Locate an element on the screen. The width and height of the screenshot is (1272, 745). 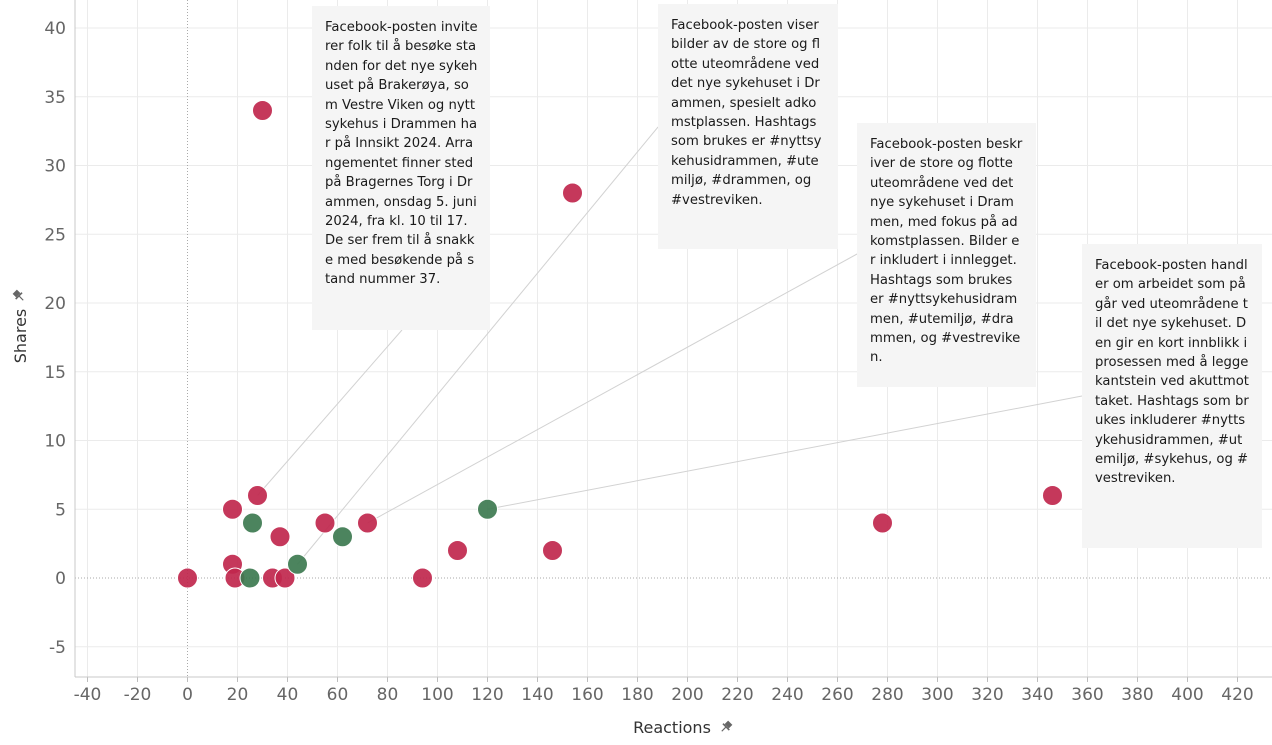
x-tick-label: 140 is located at coordinates (537, 695).